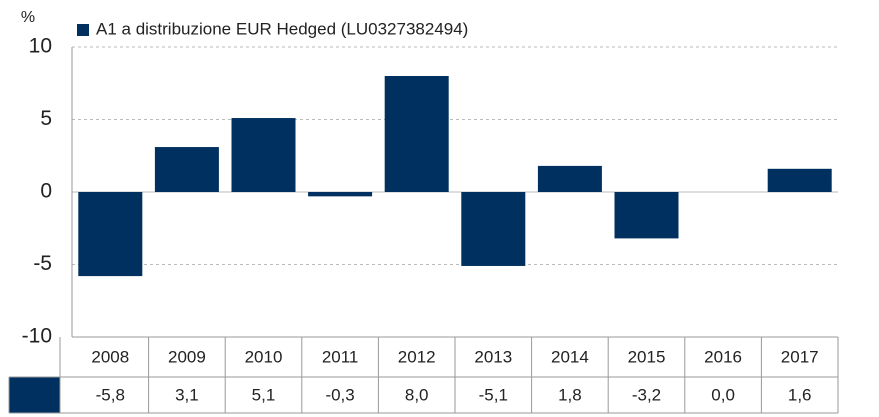  What do you see at coordinates (37, 336) in the screenshot?
I see `y-tick-label: -10` at bounding box center [37, 336].